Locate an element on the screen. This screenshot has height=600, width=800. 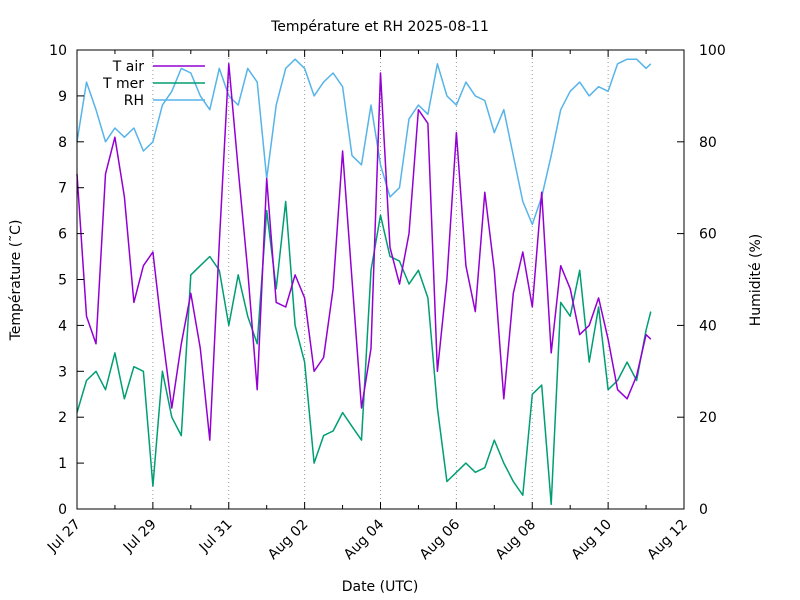
y-tick-label: 4 is located at coordinates (62, 326).